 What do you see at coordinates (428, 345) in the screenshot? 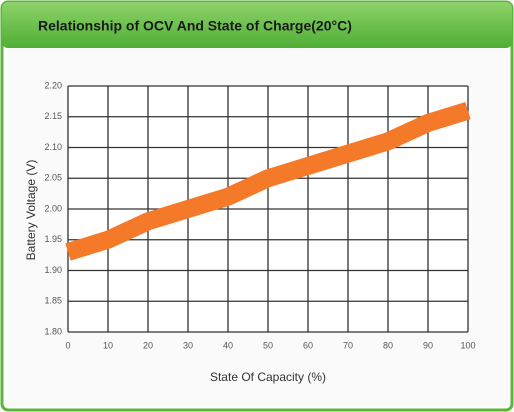
I see `x-tick-label: 90` at bounding box center [428, 345].